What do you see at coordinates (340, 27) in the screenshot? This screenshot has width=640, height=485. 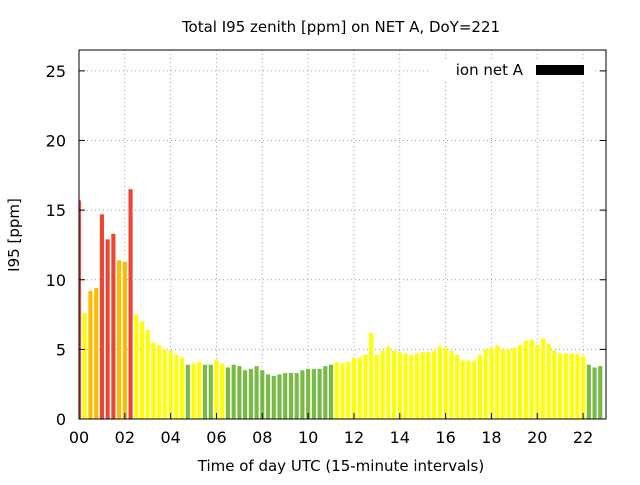 I see `chart-title: Total I95 zenith [ppm] on NET A, DoY=221` at bounding box center [340, 27].